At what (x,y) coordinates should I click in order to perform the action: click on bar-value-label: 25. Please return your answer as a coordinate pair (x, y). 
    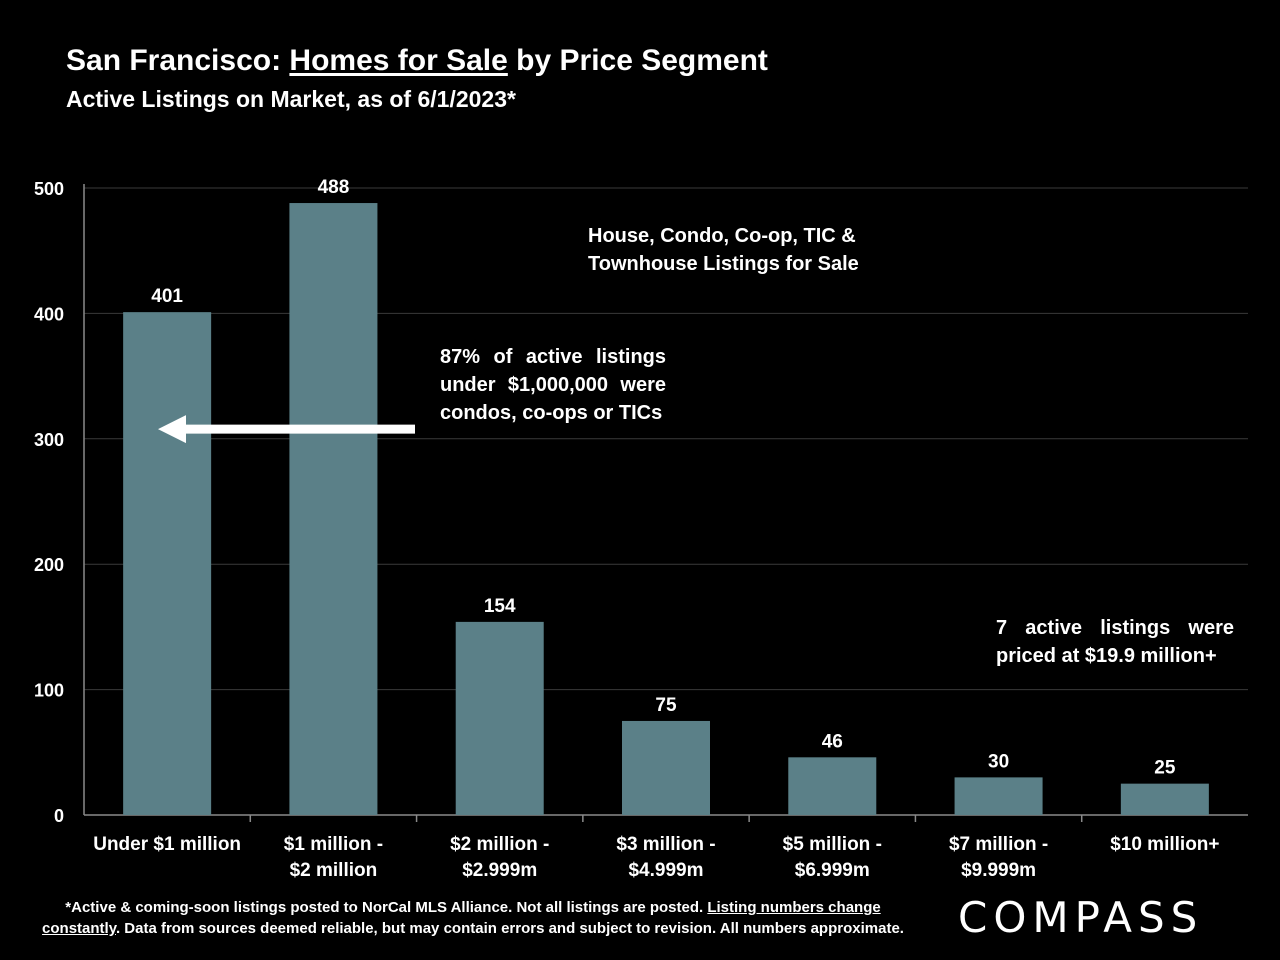
    Looking at the image, I should click on (1165, 768).